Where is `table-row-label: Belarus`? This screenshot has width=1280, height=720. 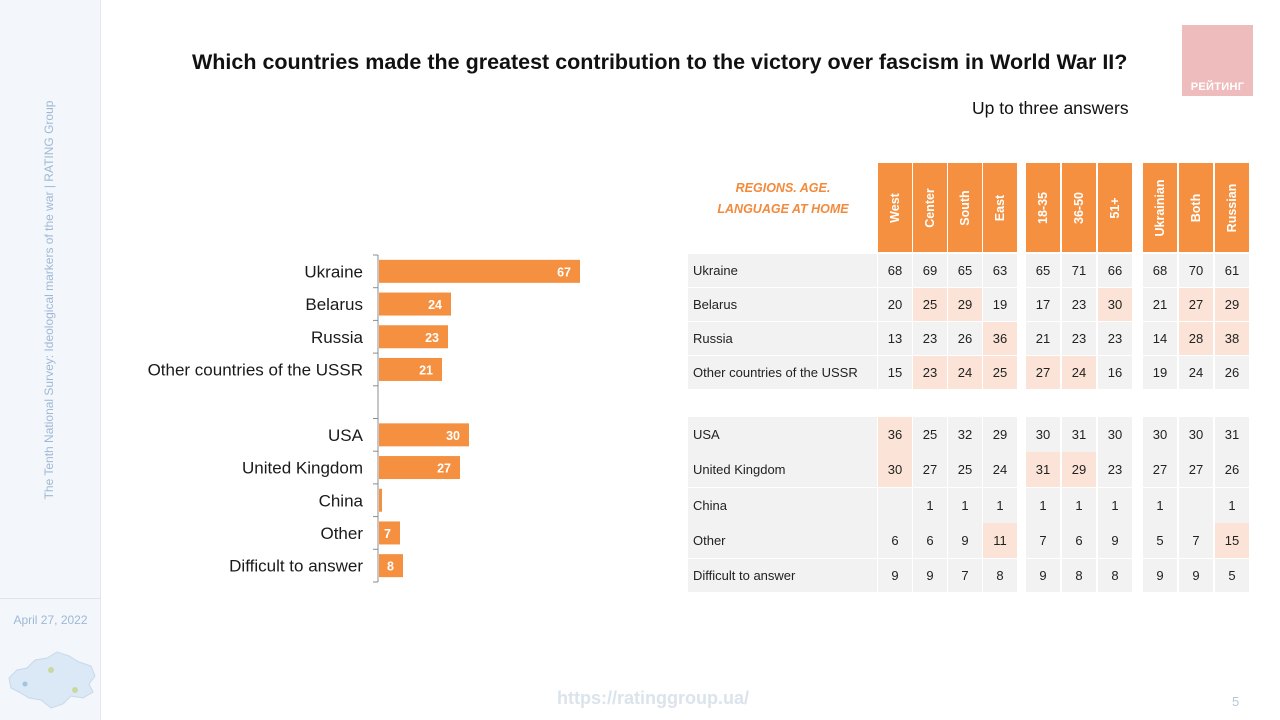
table-row-label: Belarus is located at coordinates (782, 304).